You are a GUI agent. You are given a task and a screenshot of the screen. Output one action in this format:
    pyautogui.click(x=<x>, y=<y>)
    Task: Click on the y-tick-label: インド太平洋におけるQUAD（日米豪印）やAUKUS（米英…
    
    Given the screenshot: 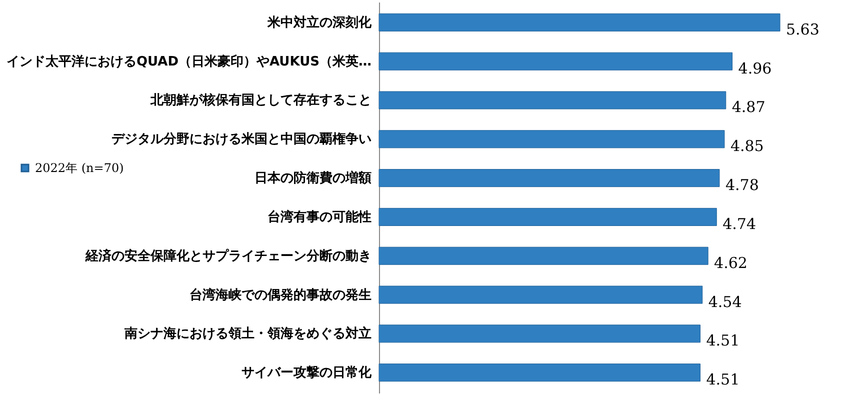 What is the action you would take?
    pyautogui.click(x=189, y=61)
    